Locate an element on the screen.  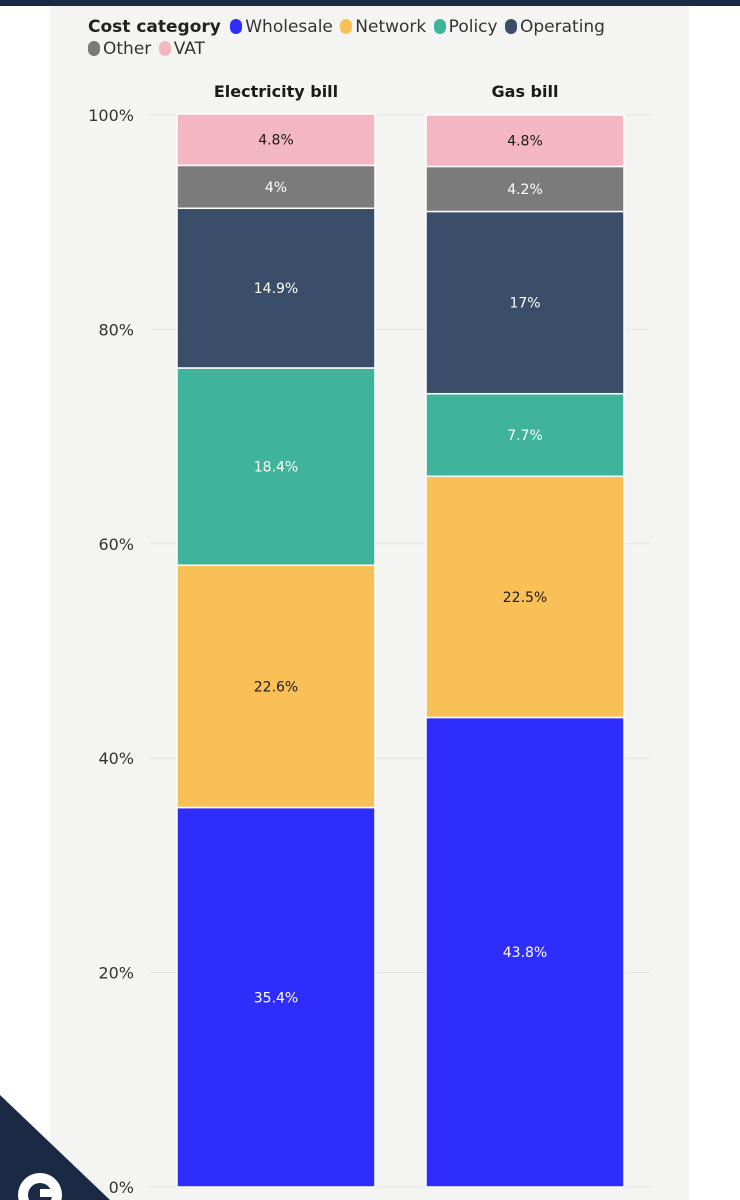
y-tick-label: 0% is located at coordinates (121, 1187).